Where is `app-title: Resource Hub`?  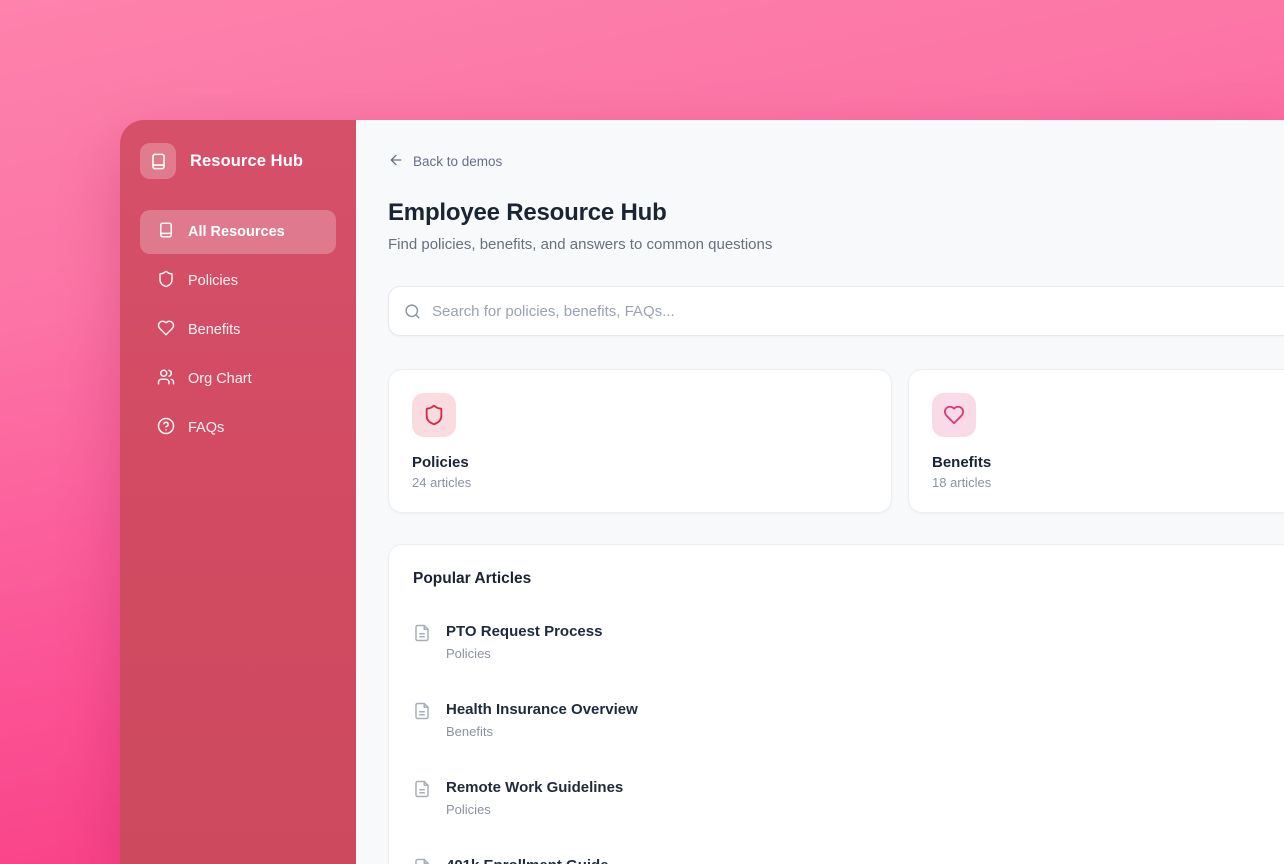
app-title: Resource Hub is located at coordinates (247, 160).